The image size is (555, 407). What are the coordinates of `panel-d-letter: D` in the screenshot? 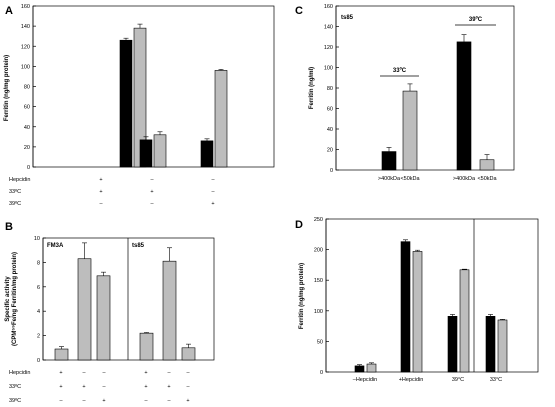 It's located at (299, 225).